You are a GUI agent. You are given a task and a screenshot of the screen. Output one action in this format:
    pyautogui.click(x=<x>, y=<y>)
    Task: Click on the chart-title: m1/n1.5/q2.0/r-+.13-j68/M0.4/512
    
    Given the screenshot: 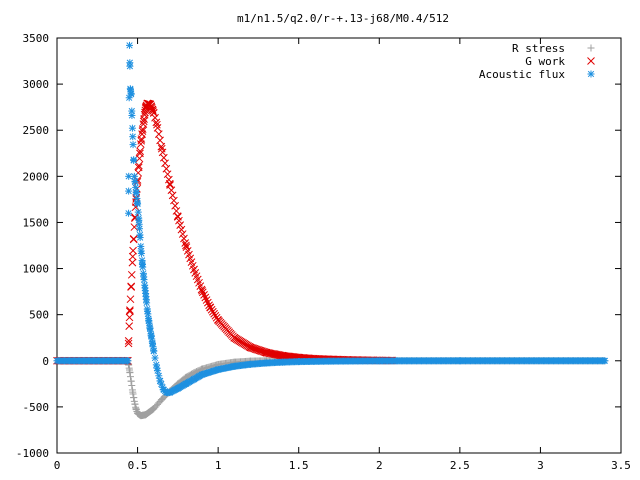 What is the action you would take?
    pyautogui.click(x=343, y=18)
    